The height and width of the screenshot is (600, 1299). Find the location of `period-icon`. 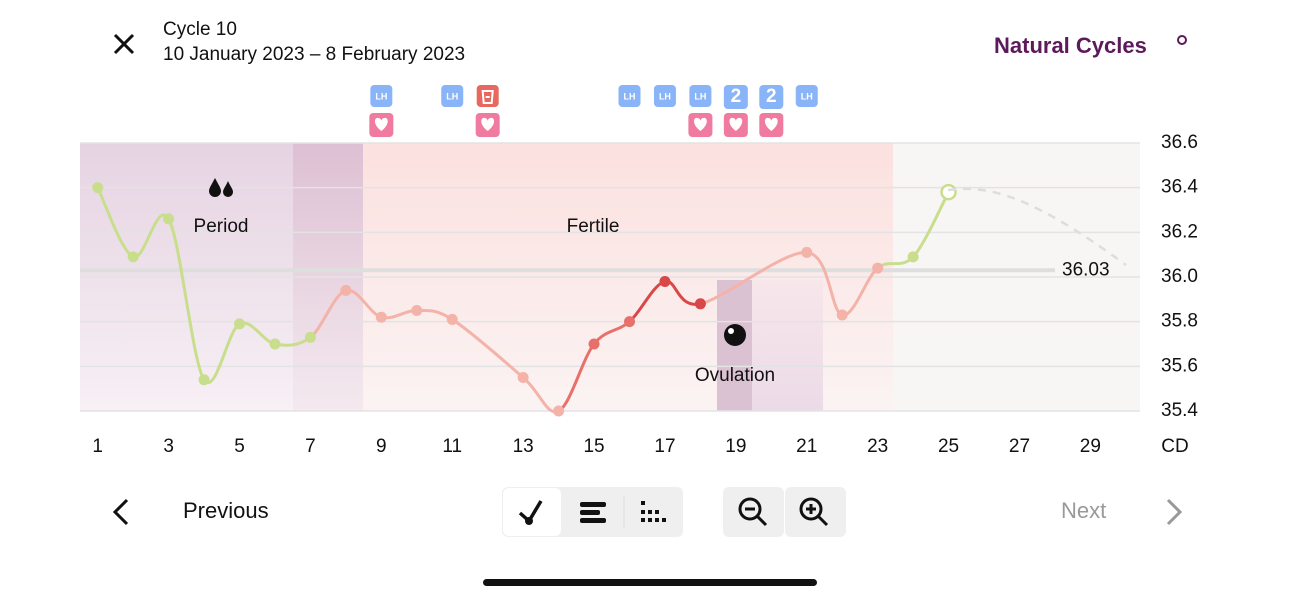

period-icon is located at coordinates (221, 187).